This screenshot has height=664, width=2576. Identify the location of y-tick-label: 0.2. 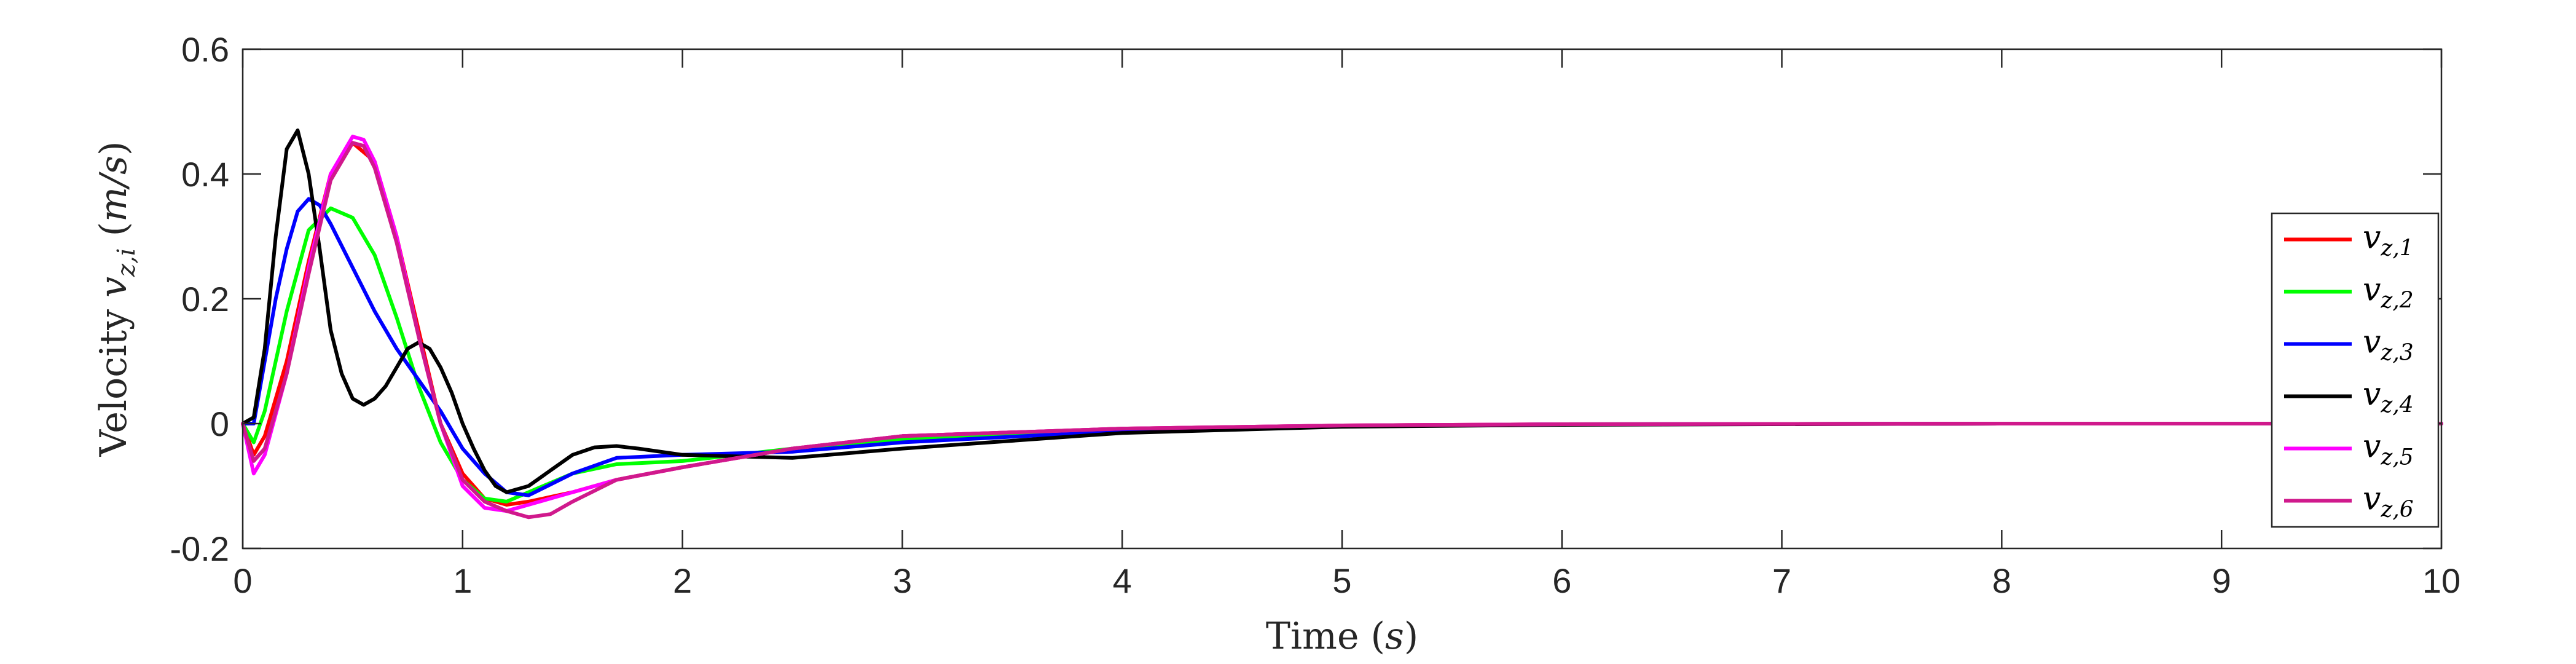
(205, 299).